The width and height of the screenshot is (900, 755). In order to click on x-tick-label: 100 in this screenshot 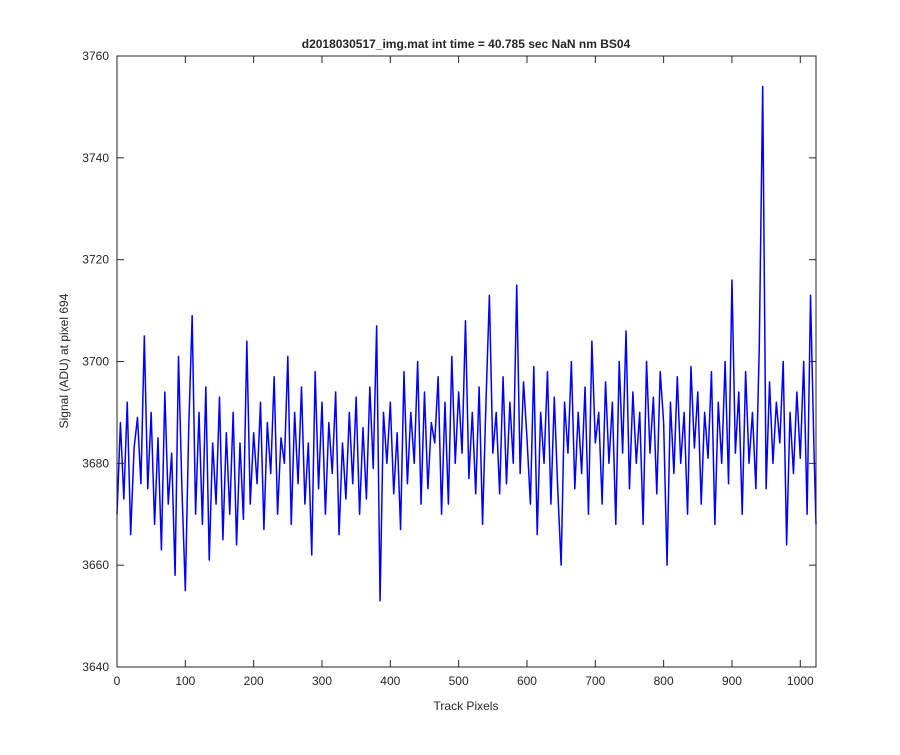, I will do `click(185, 681)`.